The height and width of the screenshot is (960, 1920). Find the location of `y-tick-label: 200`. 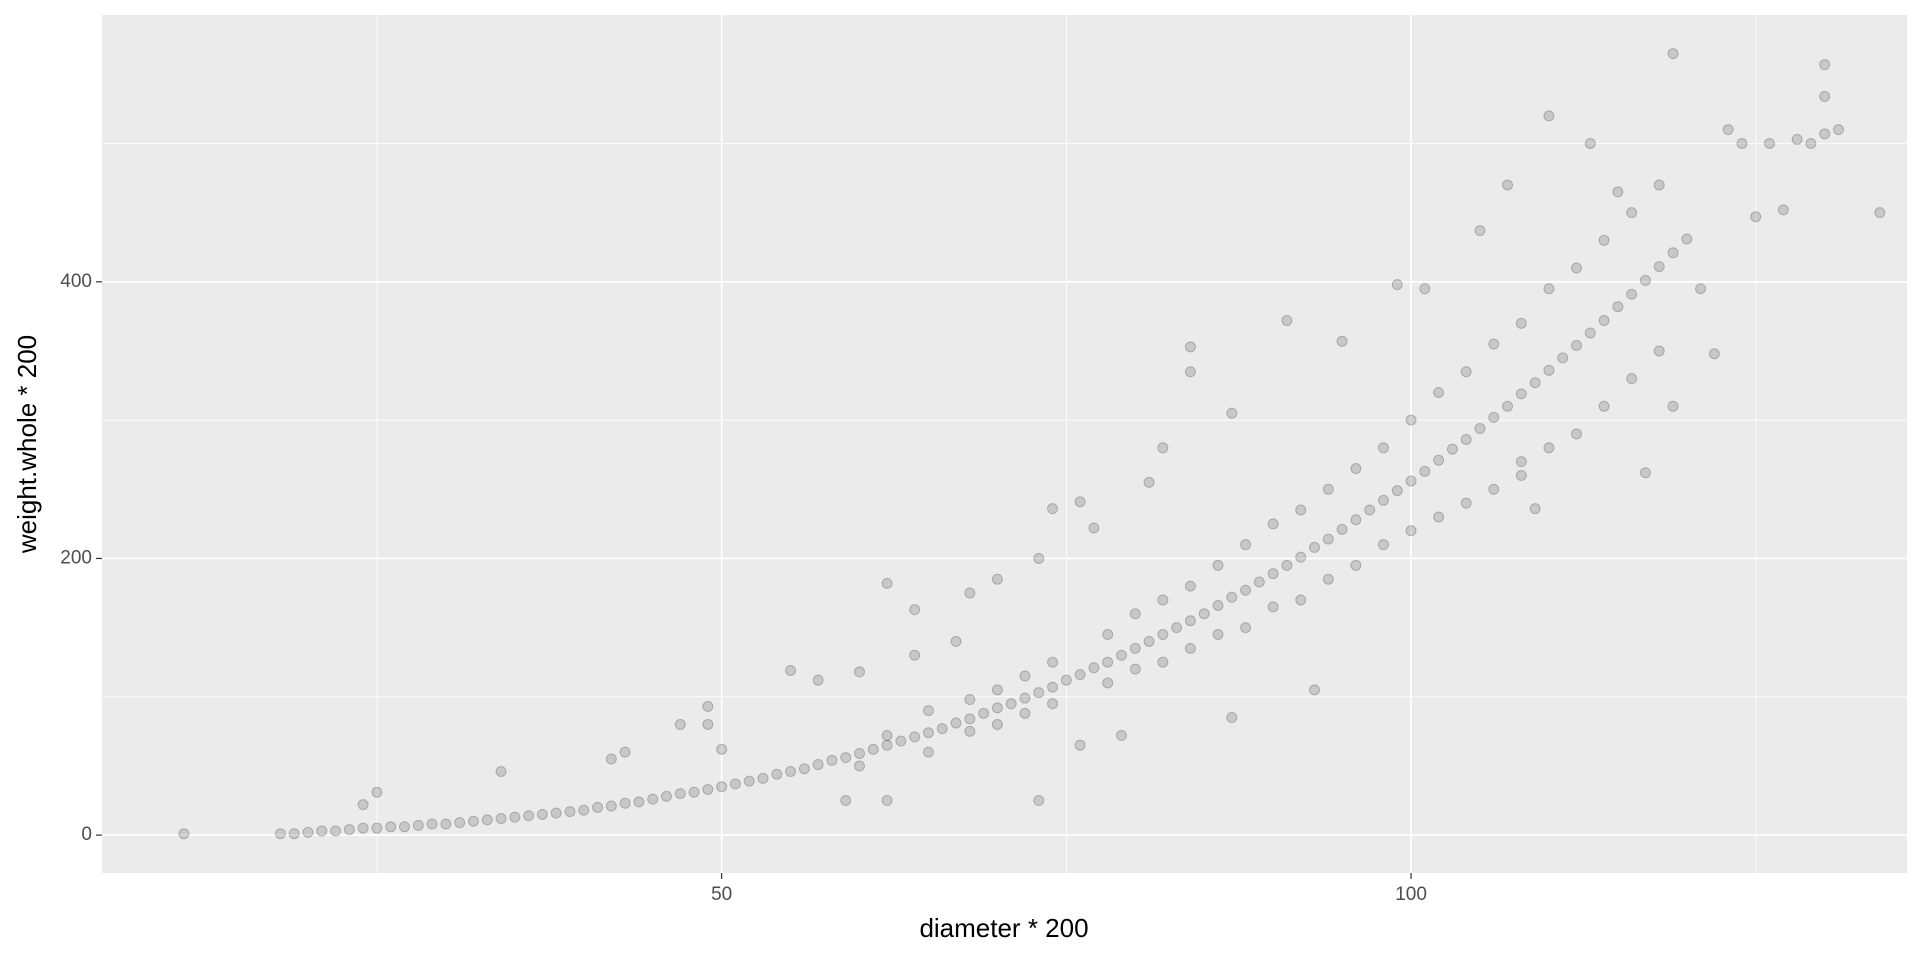

y-tick-label: 200 is located at coordinates (76, 557).